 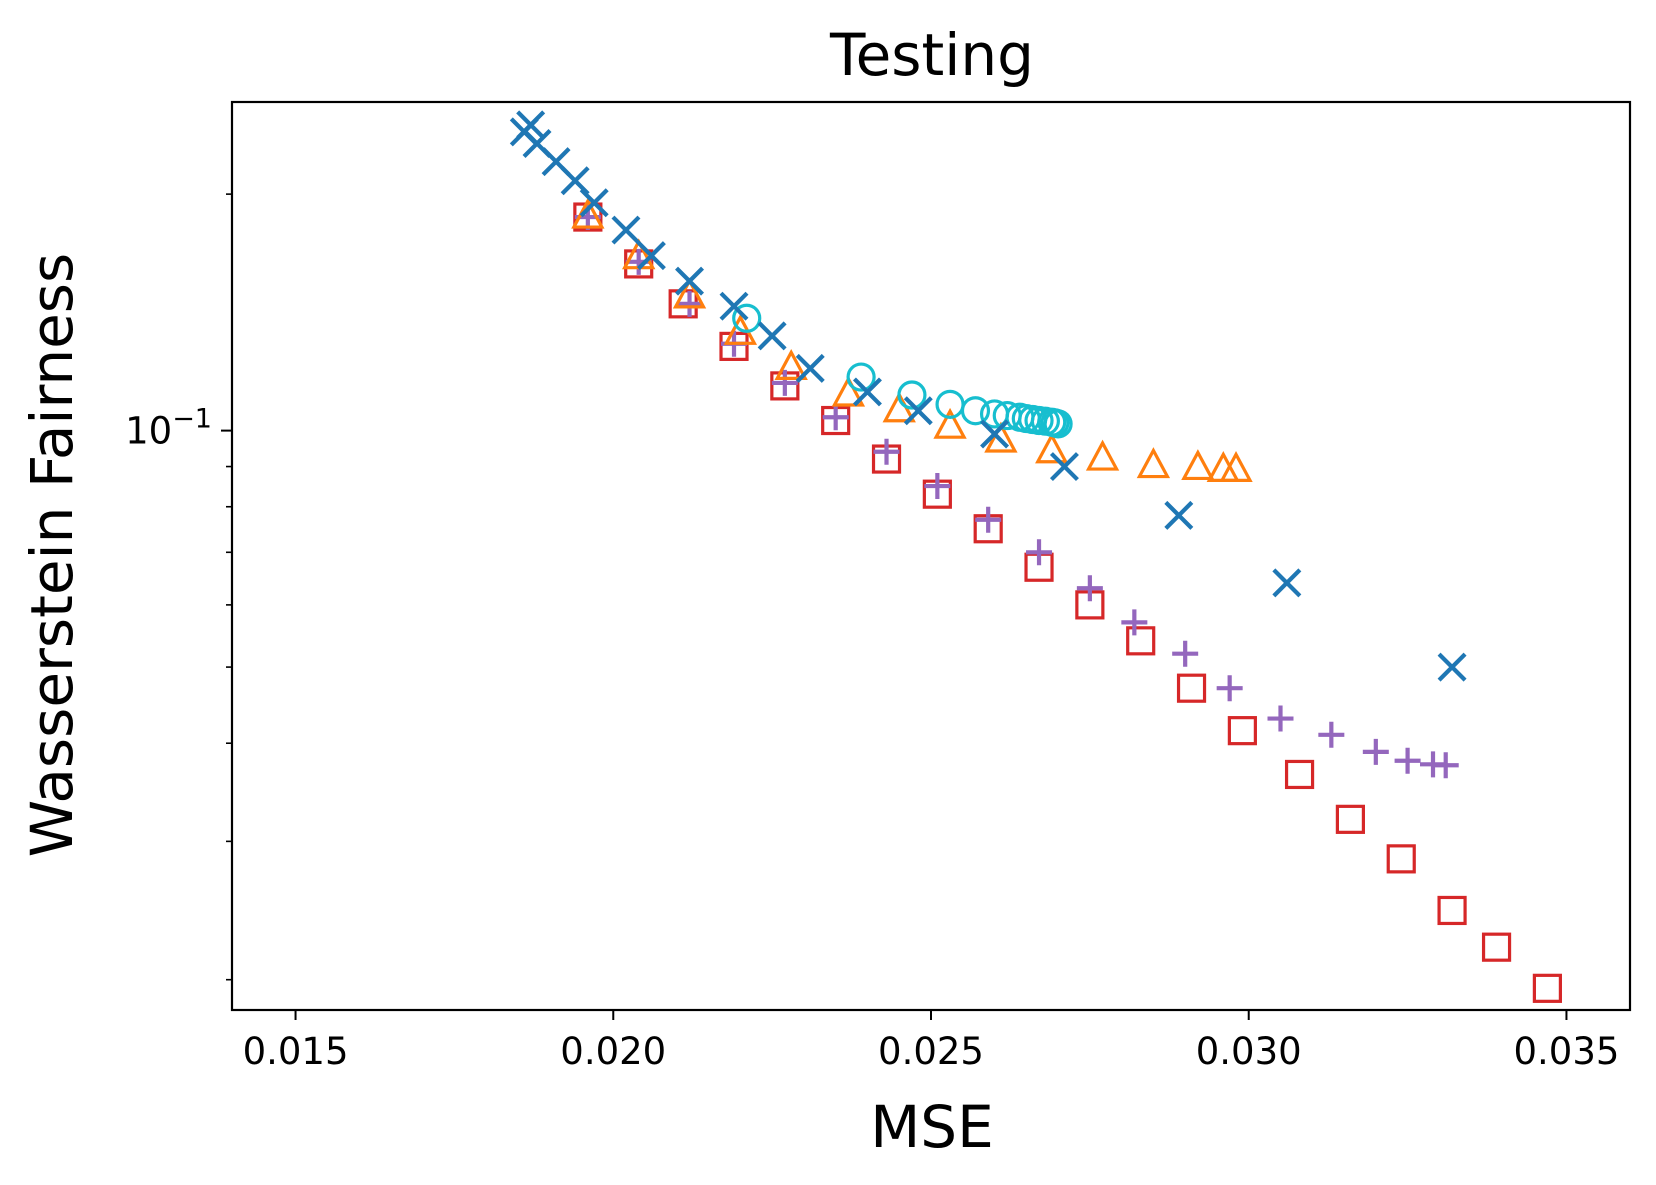 What do you see at coordinates (1249, 1051) in the screenshot?
I see `x-tick-label: 0.030` at bounding box center [1249, 1051].